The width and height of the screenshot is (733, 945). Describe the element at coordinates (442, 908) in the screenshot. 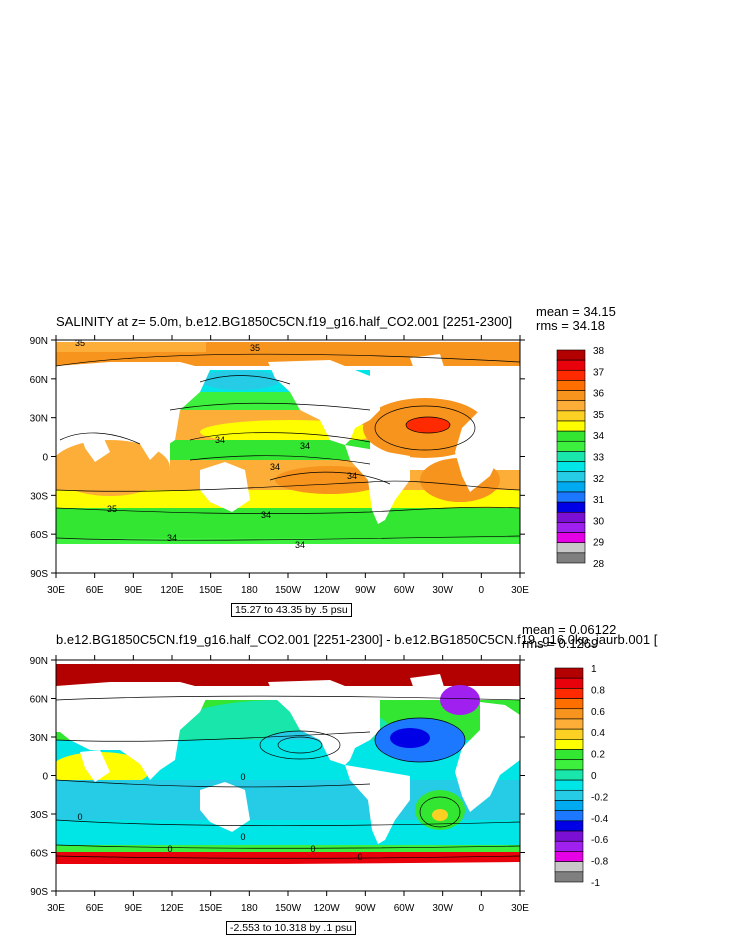

I see `bottom-lon-tick-label: 30W` at that location.